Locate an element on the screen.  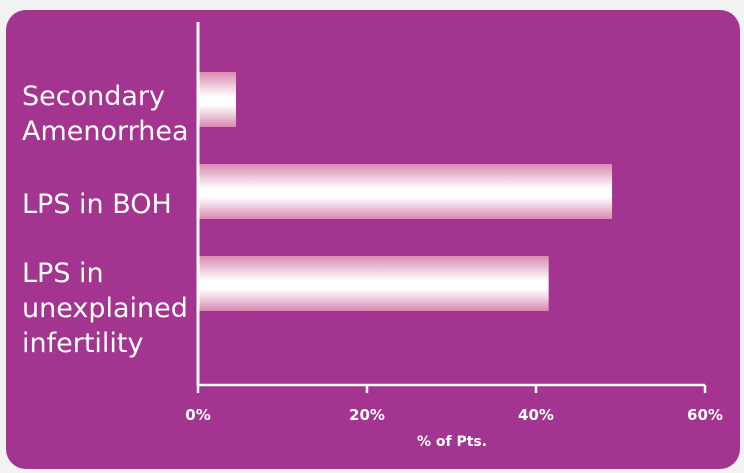
category-label-line: unexplained is located at coordinates (105, 308).